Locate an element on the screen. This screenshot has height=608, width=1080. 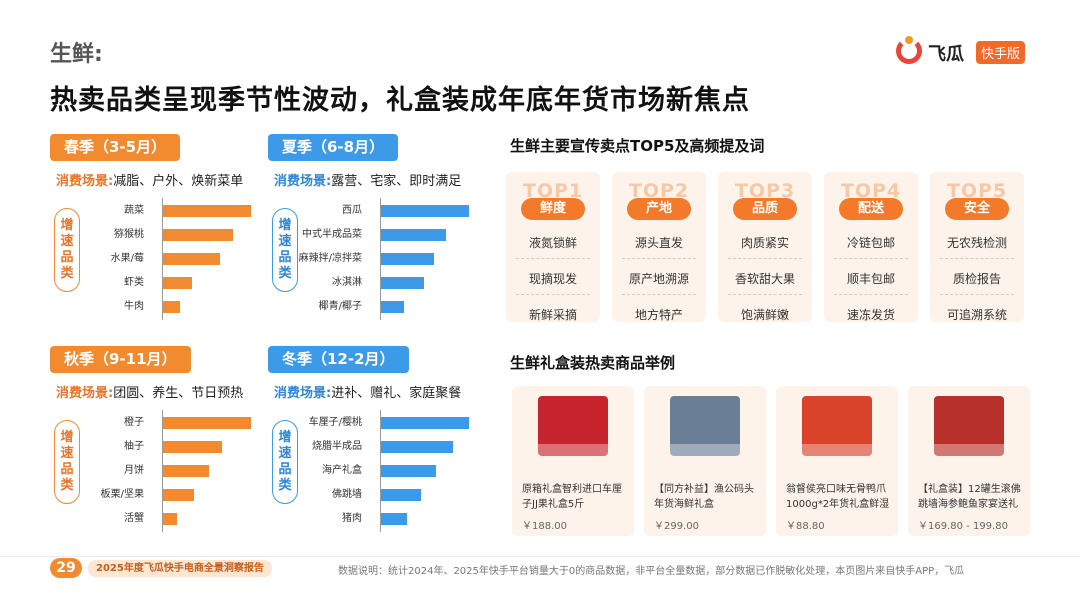
chart-row: 椰青/椰子 is located at coordinates (370, 307).